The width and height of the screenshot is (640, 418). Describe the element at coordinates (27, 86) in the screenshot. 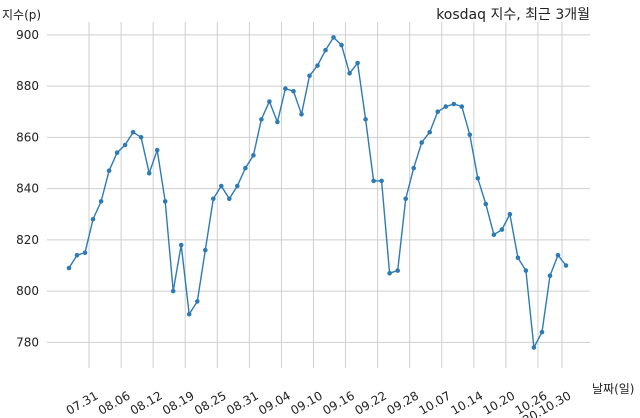

I see `y-tick-label: 880` at that location.